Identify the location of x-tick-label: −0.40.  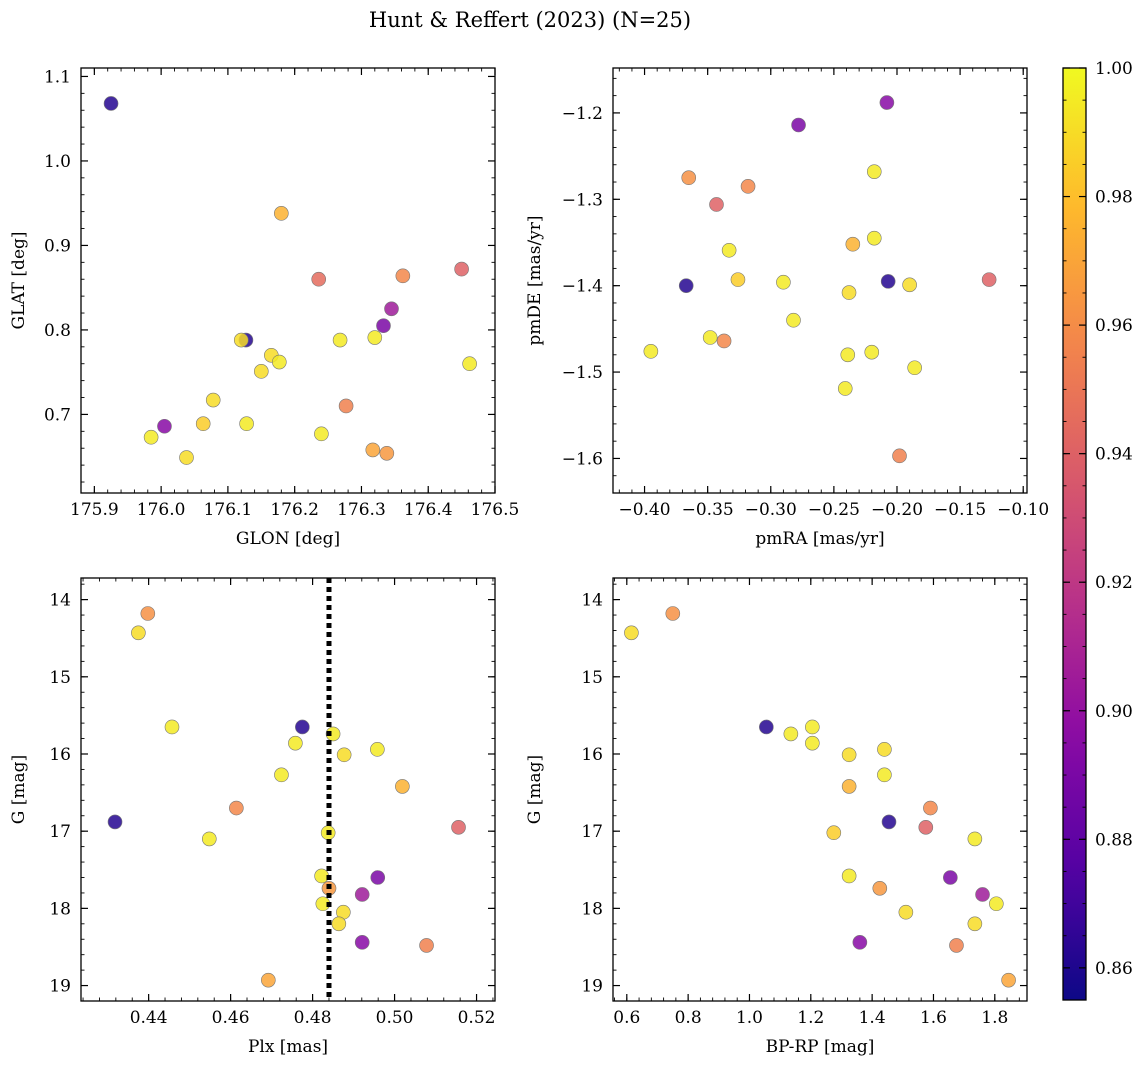
(645, 510).